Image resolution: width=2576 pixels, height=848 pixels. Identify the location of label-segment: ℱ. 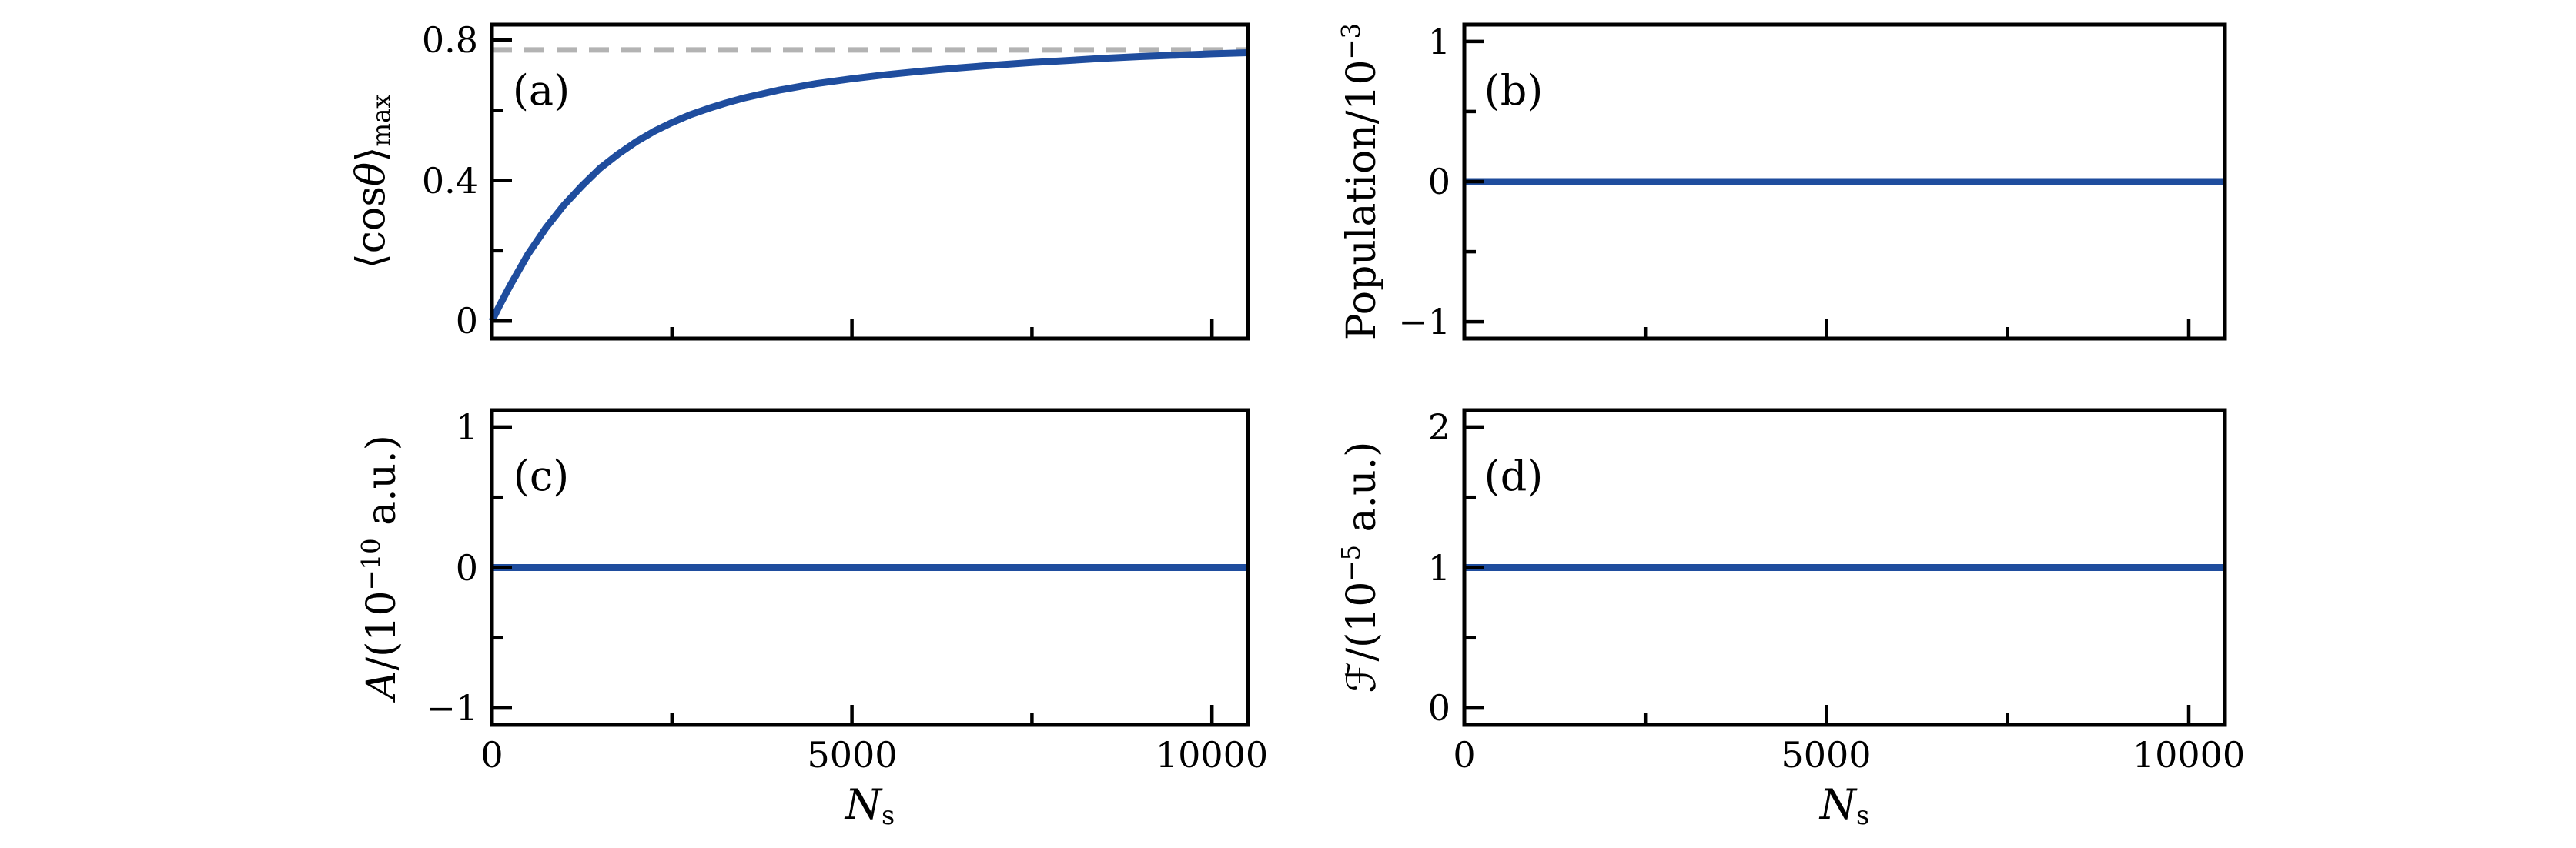
(1361, 677).